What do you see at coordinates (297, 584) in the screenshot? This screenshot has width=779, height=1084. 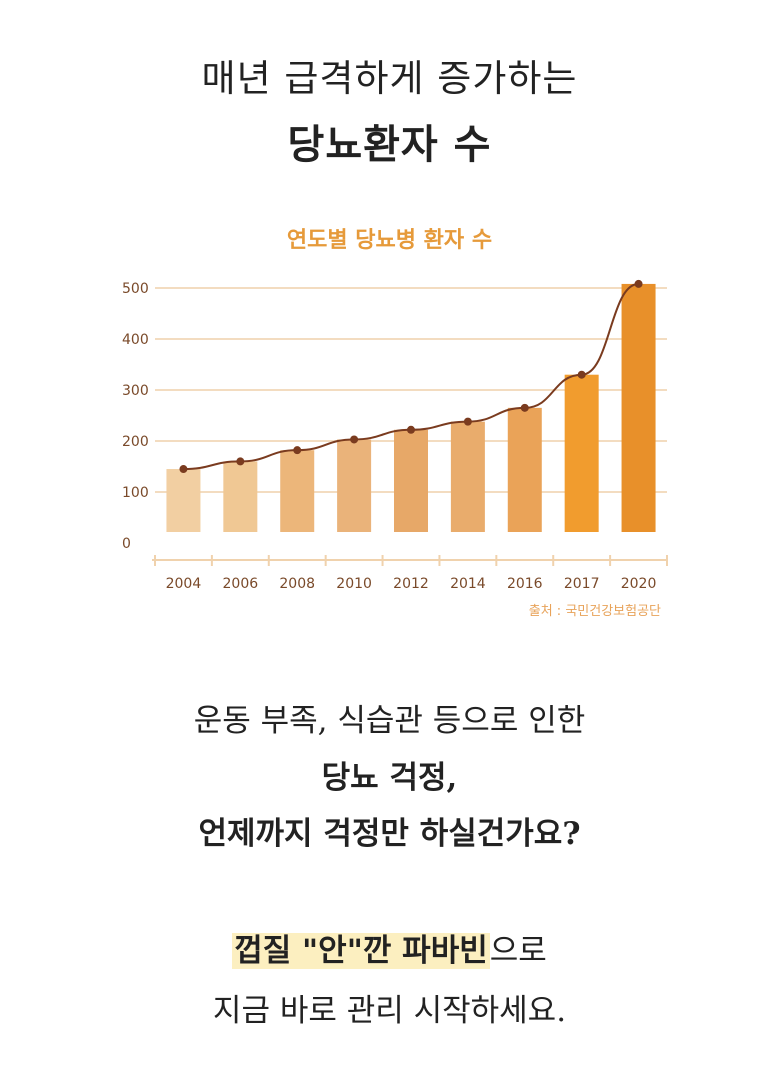 I see `x-tick-label: 2008` at bounding box center [297, 584].